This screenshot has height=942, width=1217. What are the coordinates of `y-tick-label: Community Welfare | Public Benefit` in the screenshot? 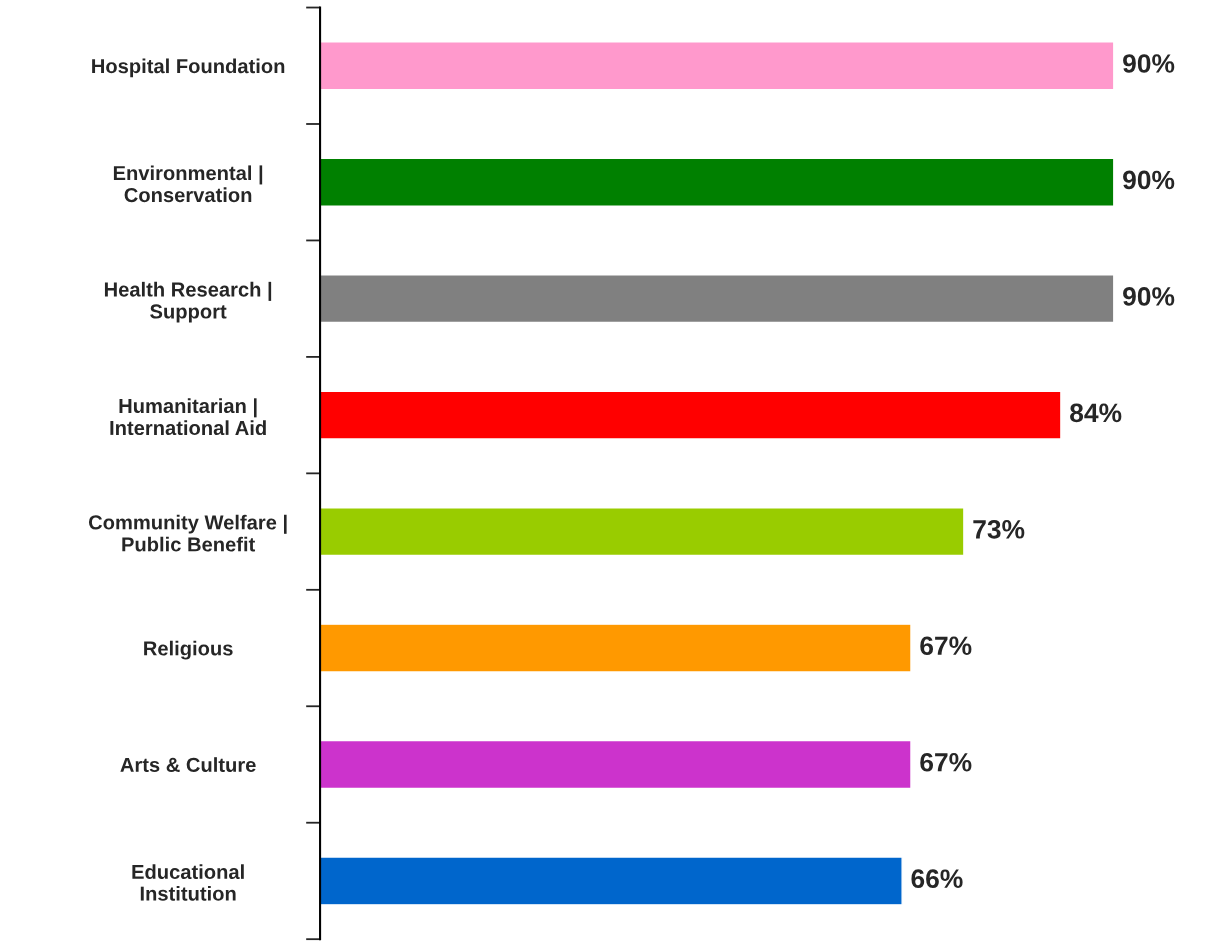 It's located at (187, 533).